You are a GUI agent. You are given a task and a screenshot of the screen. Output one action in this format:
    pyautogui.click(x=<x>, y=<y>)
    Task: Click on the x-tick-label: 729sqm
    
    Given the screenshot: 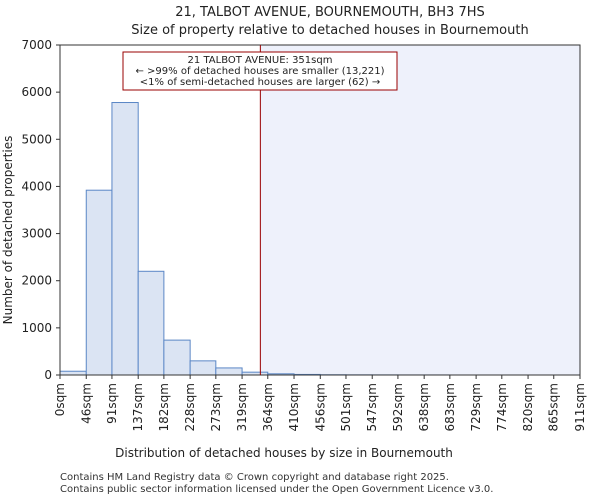 What is the action you would take?
    pyautogui.click(x=476, y=407)
    